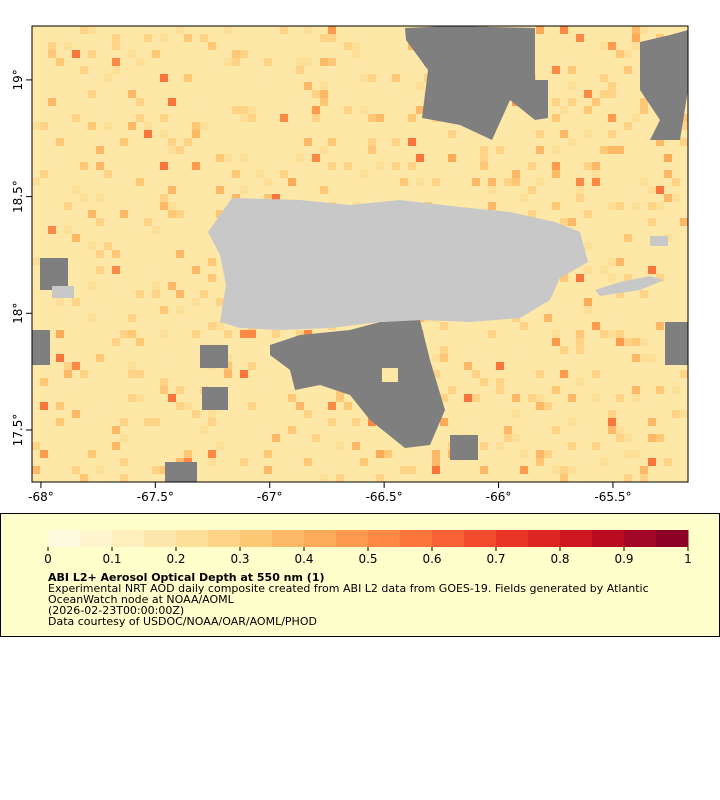  Describe the element at coordinates (18, 430) in the screenshot. I see `y-tick-label: 17.5°` at that location.